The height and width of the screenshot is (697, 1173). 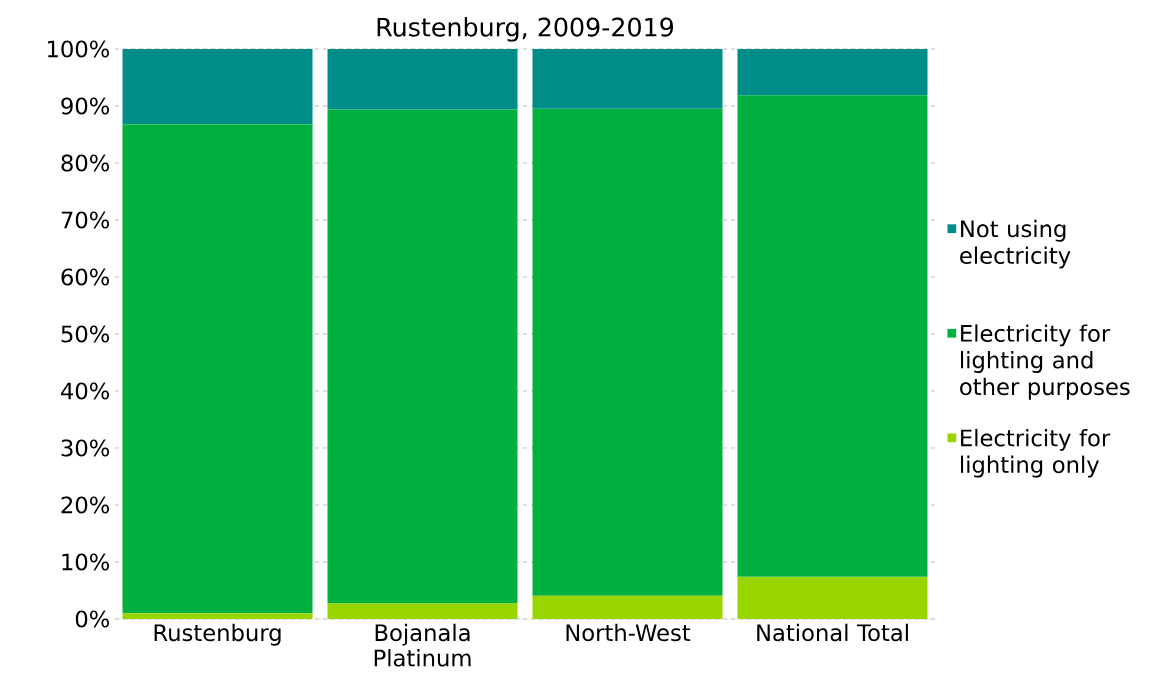 What do you see at coordinates (832, 632) in the screenshot?
I see `x-tick-label: National Total` at bounding box center [832, 632].